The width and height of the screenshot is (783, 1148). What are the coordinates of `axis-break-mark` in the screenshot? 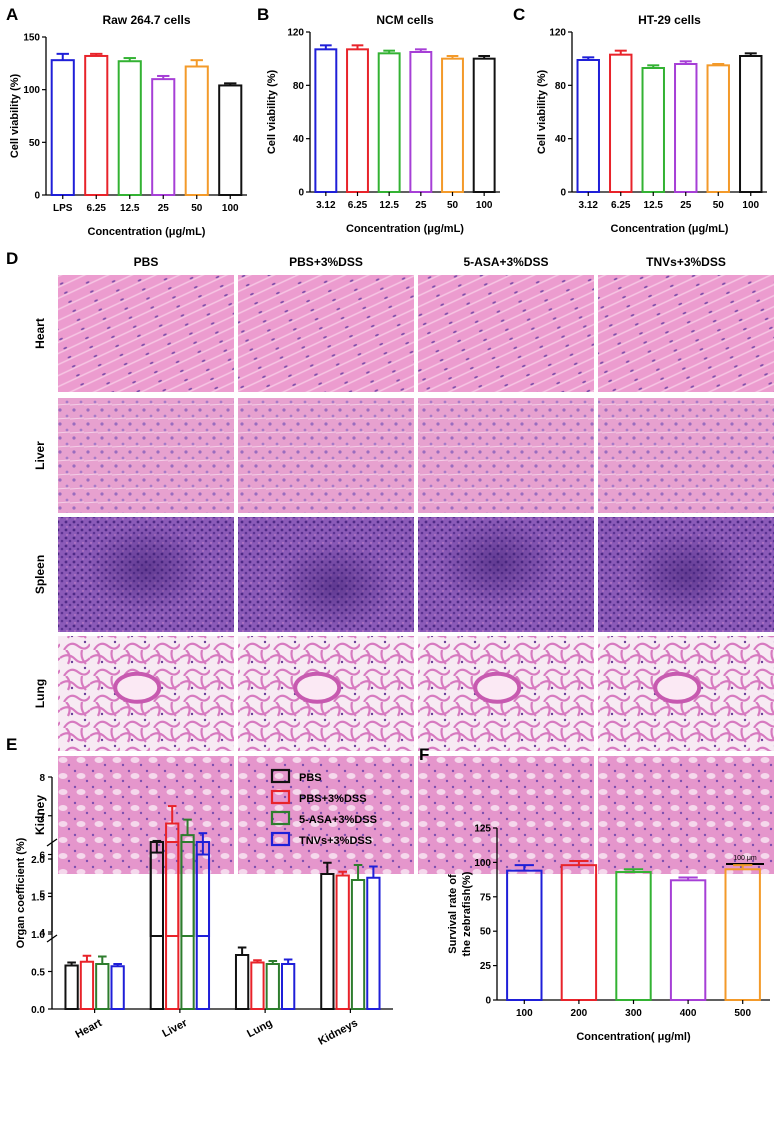 It's located at (52, 938).